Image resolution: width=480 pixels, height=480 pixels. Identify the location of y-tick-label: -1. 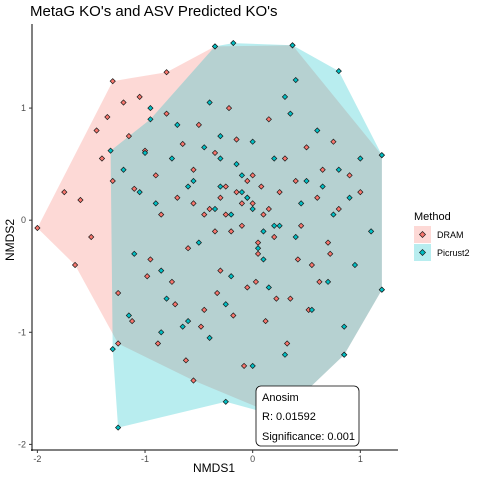
(22, 332).